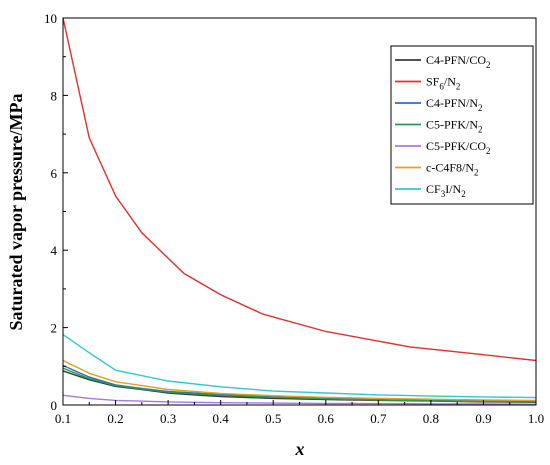 The width and height of the screenshot is (550, 465). I want to click on legend-entry: C4-PFN/CO2, so click(458, 61).